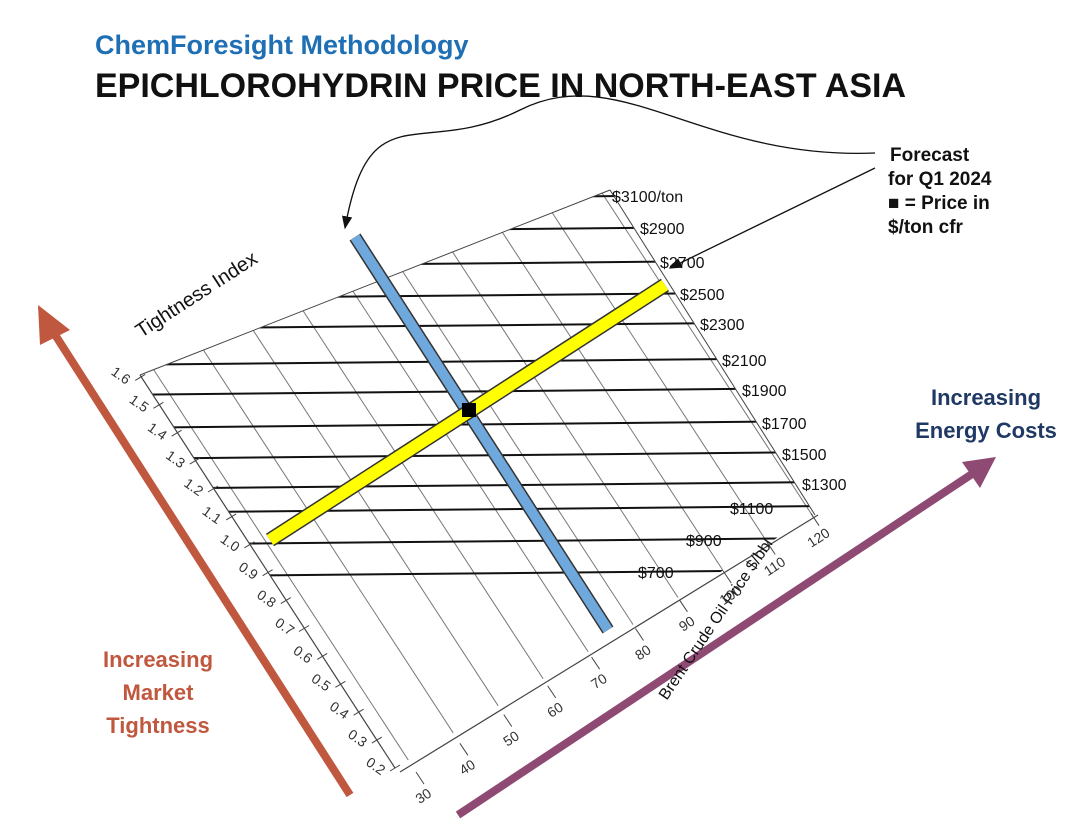  Describe the element at coordinates (804, 455) in the screenshot. I see `price-label: $1500` at that location.